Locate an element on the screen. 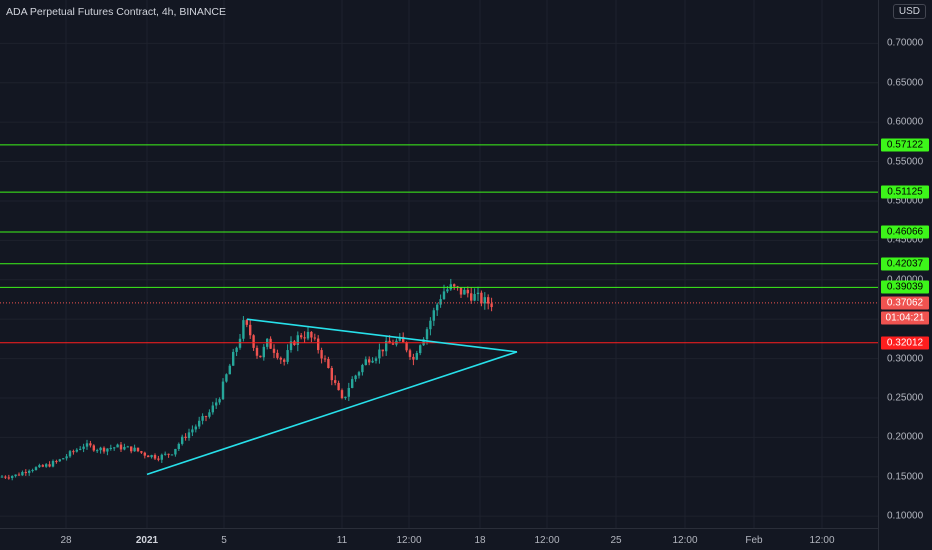  level-price-badge: 0.32012 is located at coordinates (905, 343).